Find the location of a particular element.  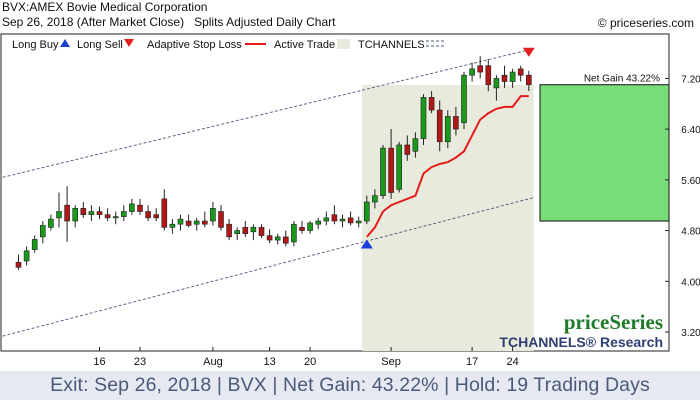

y-tick-label: 5.60 is located at coordinates (690, 181).